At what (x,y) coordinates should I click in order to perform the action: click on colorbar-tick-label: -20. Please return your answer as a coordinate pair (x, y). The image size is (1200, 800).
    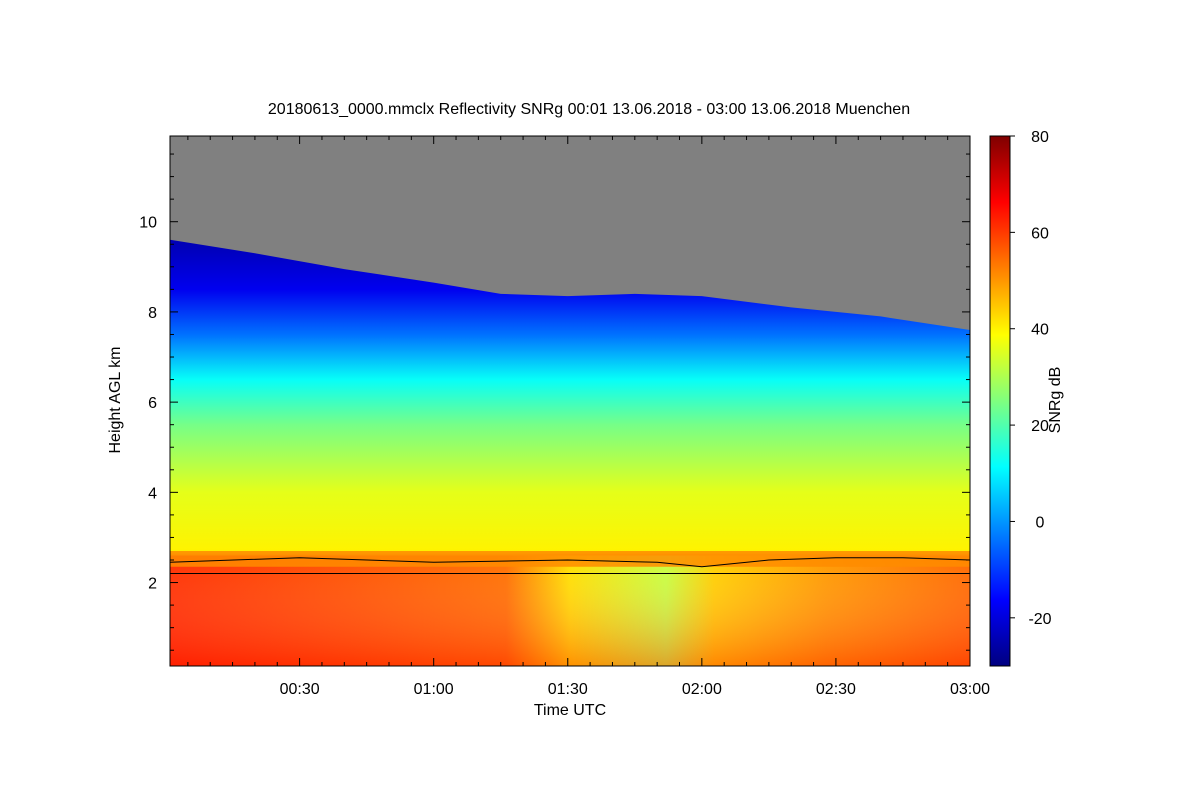
    Looking at the image, I should click on (1039, 619).